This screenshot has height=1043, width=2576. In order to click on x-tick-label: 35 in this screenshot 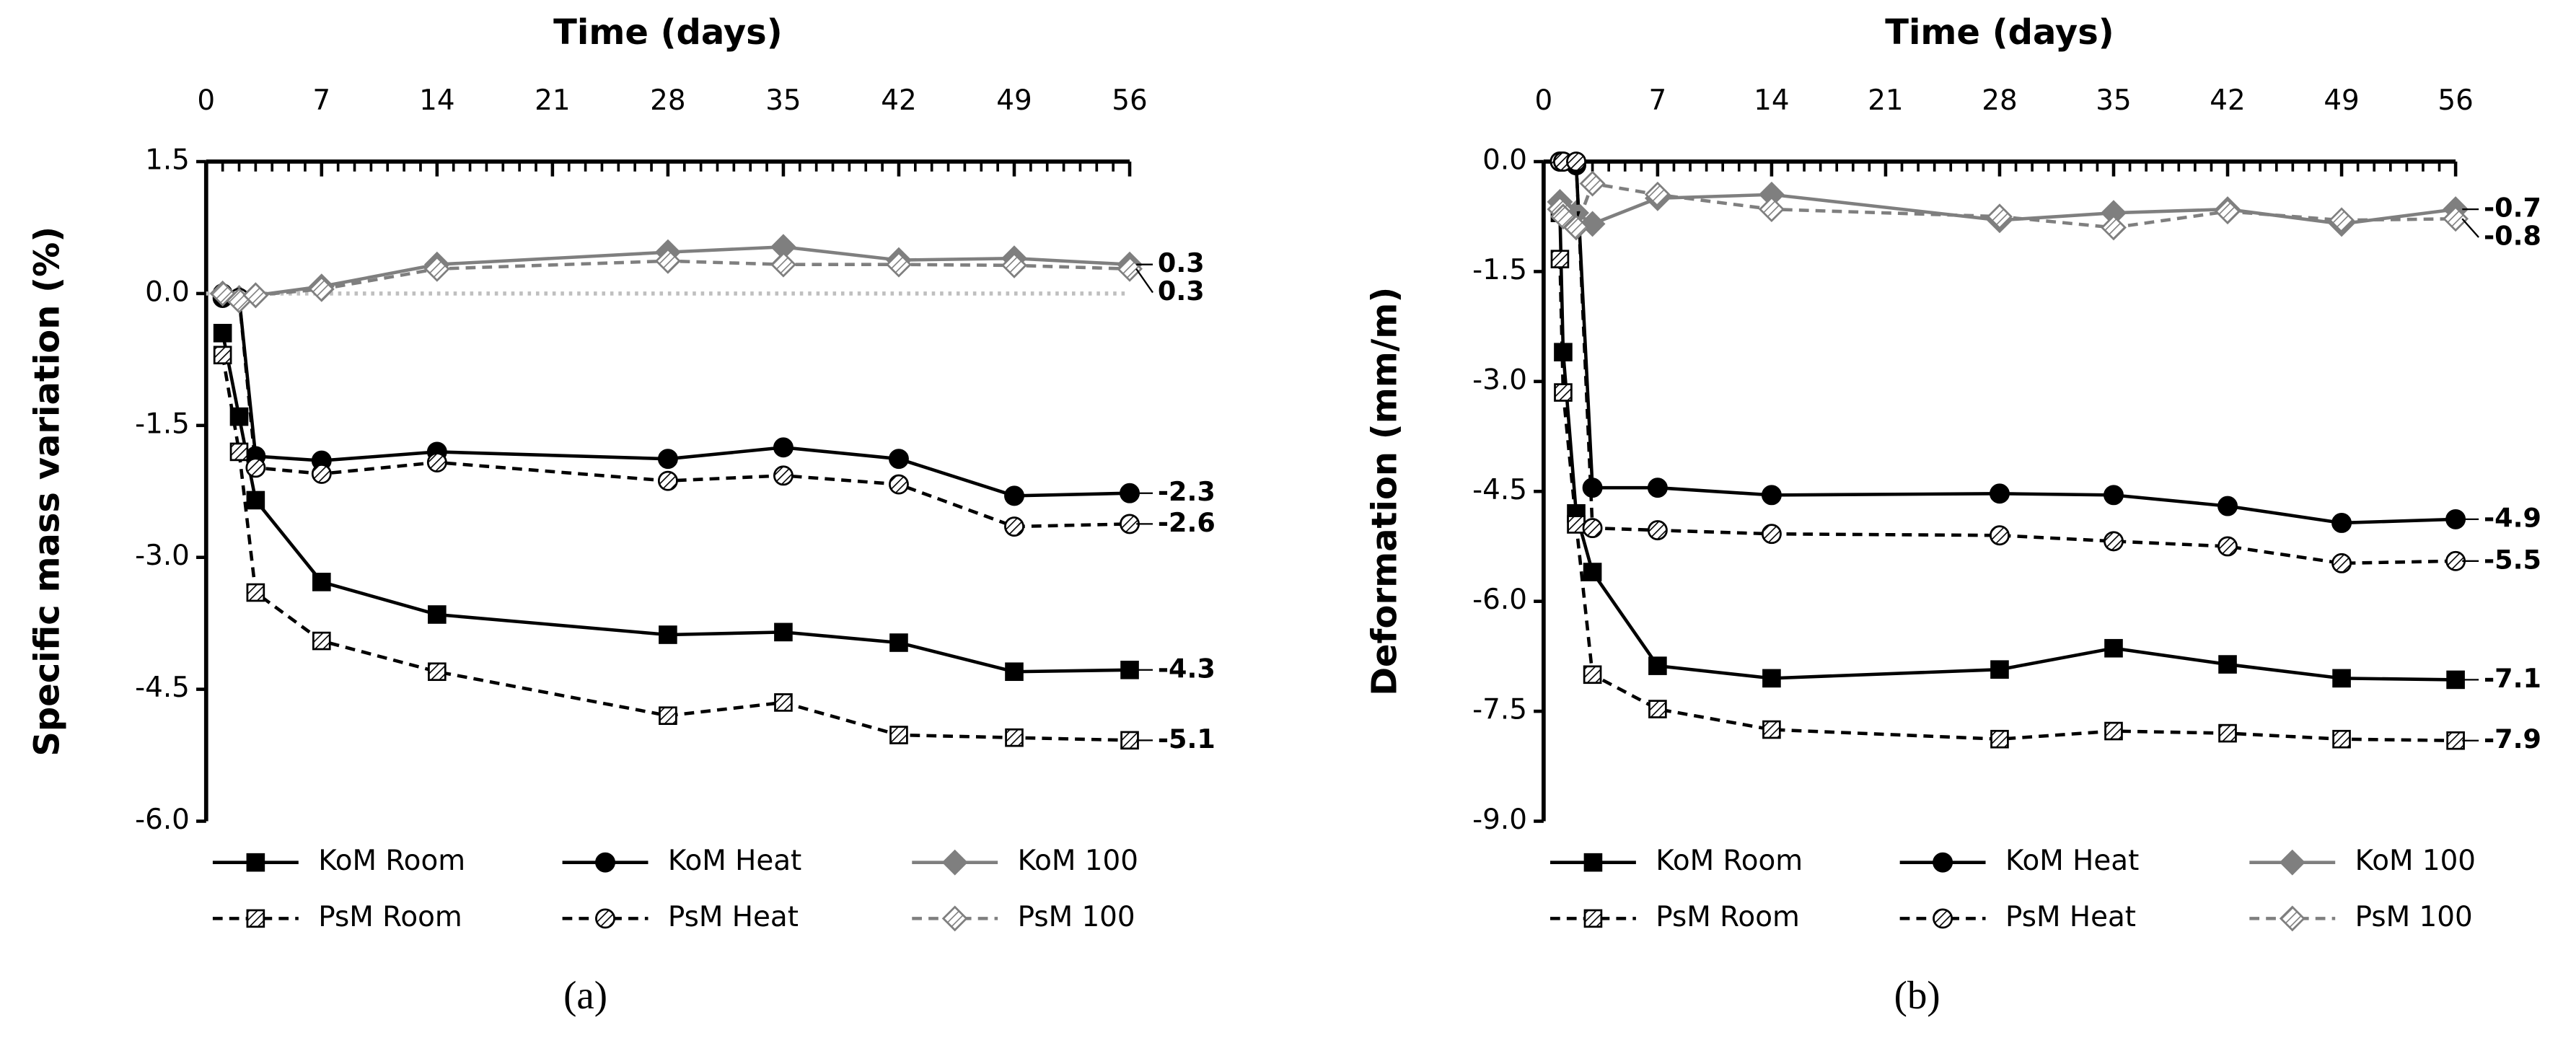, I will do `click(783, 100)`.